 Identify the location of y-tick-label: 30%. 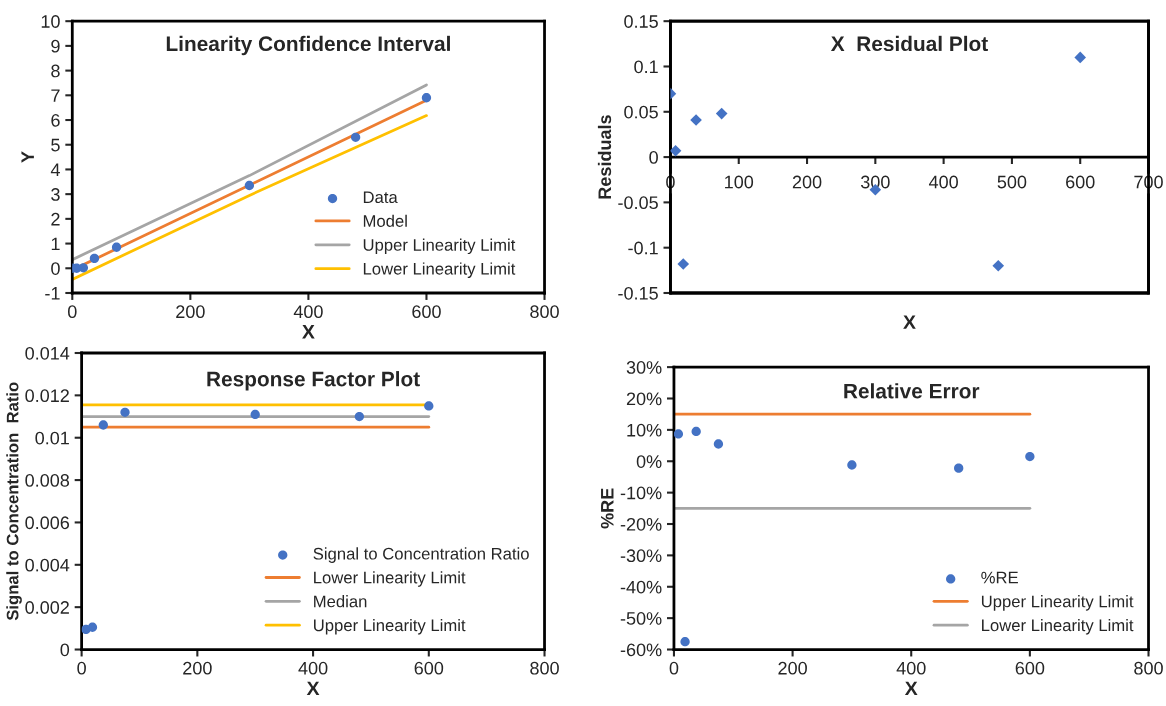
(644, 367).